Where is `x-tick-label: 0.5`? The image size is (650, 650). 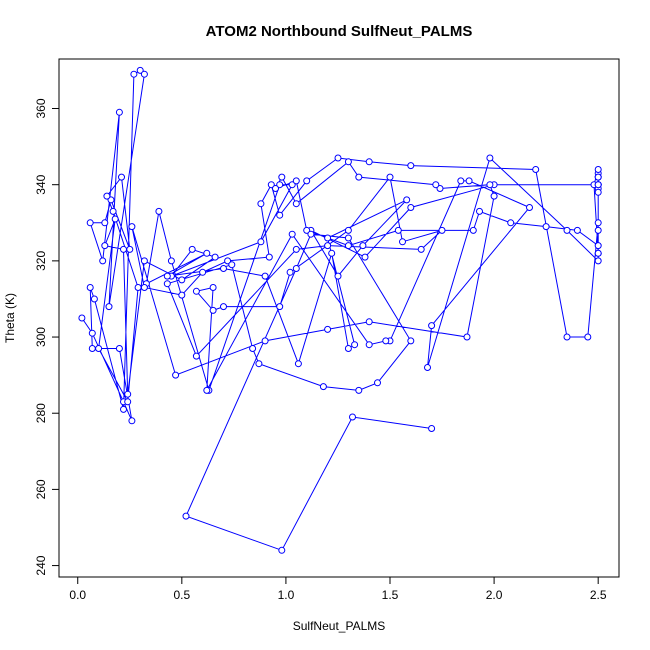
x-tick-label: 0.5 is located at coordinates (181, 595).